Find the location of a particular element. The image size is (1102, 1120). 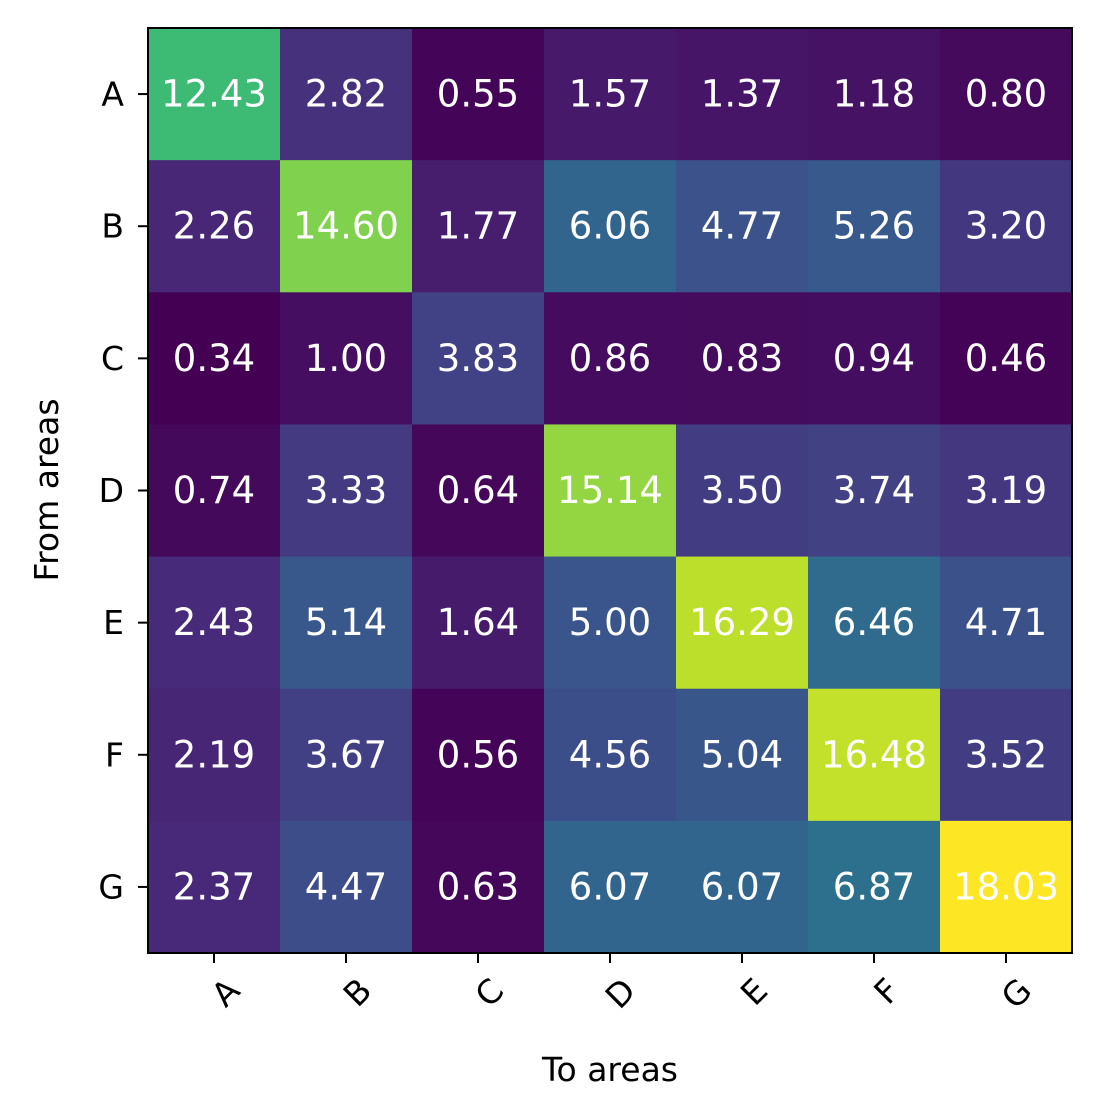

y-axis-ticks: A B C D E F G is located at coordinates (123, 490).